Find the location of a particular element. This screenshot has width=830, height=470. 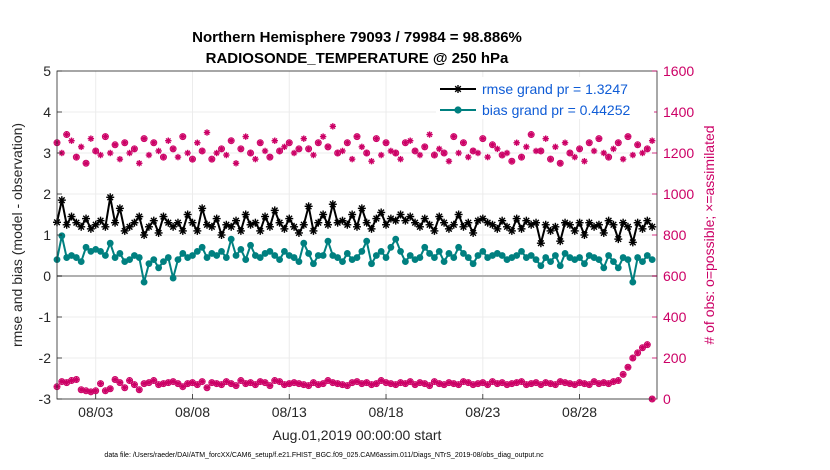

y2-tick-label: 1200 is located at coordinates (678, 153).